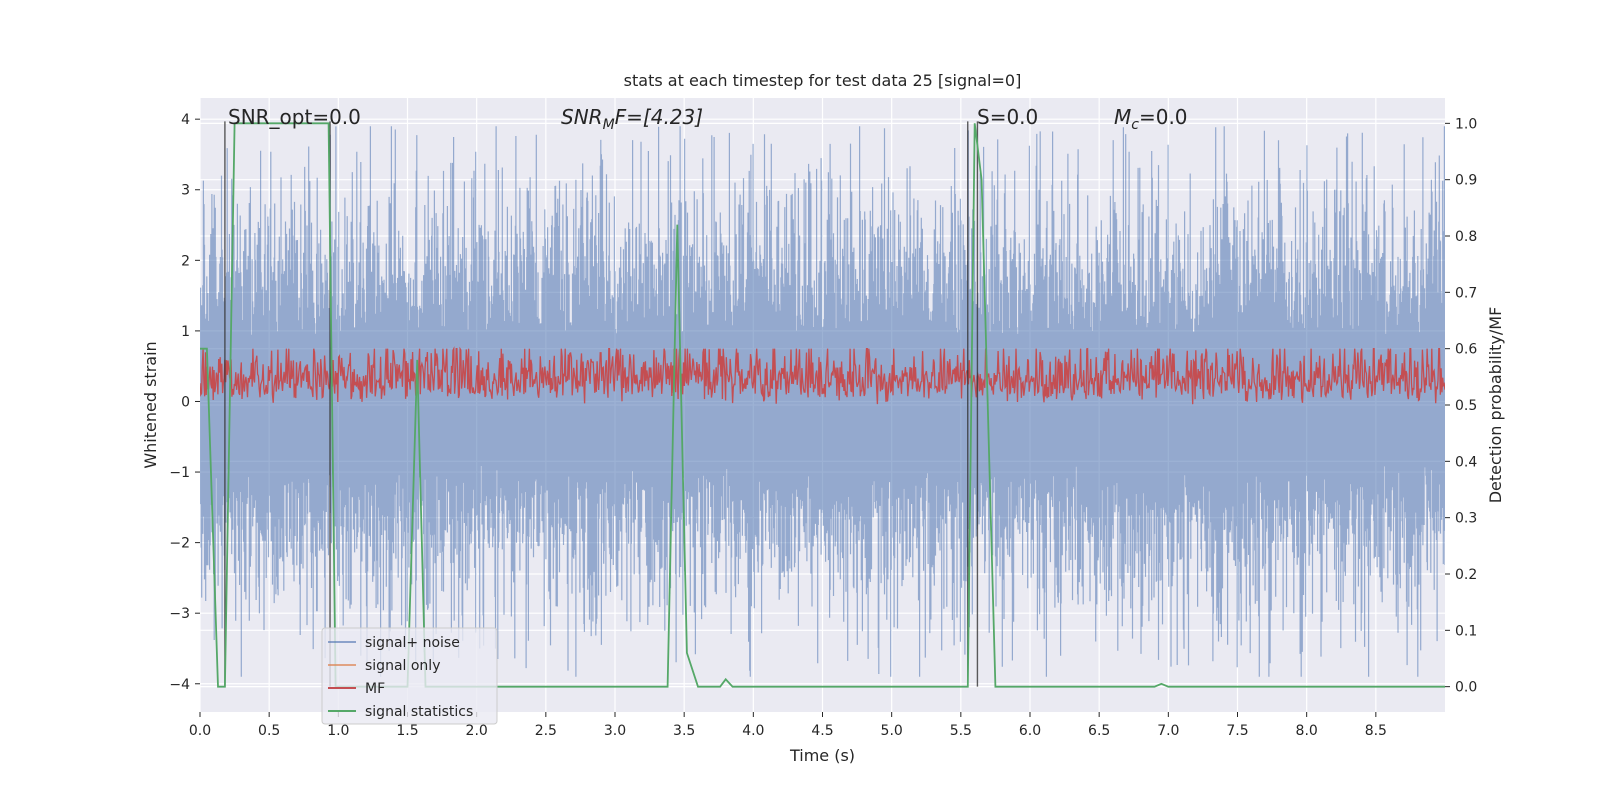 The image size is (1600, 800). What do you see at coordinates (185, 120) in the screenshot?
I see `y-tick-label: 4` at bounding box center [185, 120].